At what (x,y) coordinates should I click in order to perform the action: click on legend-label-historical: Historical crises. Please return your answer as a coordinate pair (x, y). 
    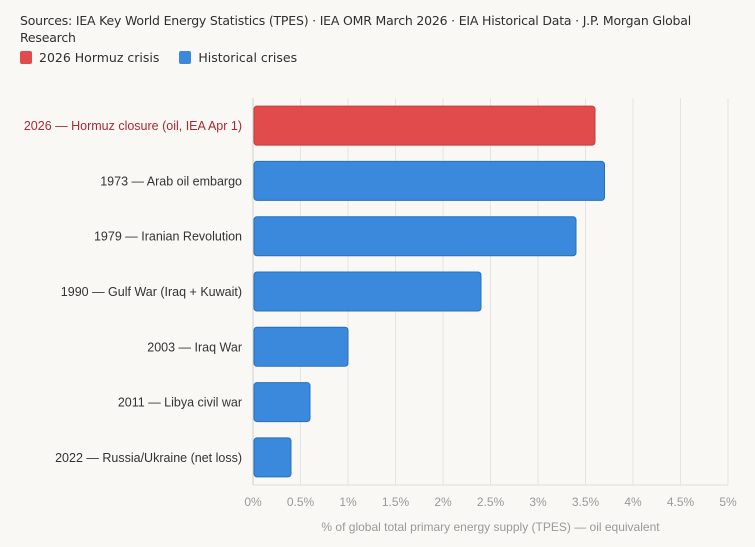
    Looking at the image, I should click on (248, 57).